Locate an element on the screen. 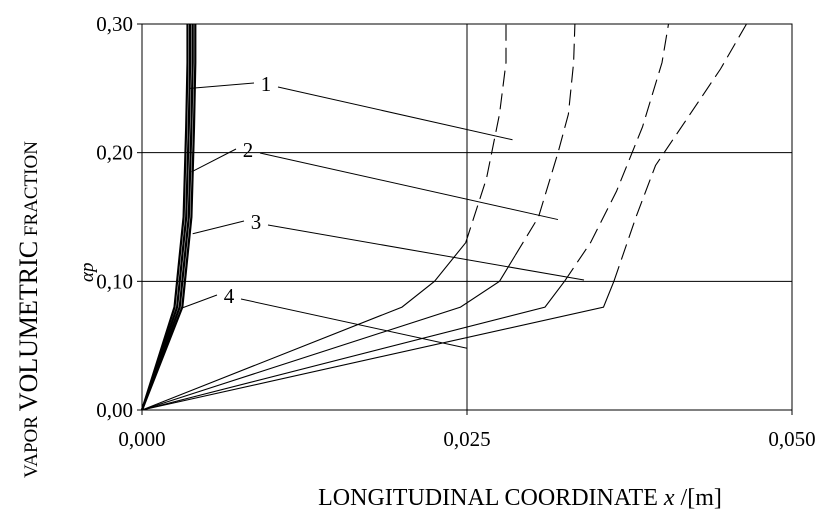 The height and width of the screenshot is (524, 827). y-axis-title: VAPOR VOLUMETRIC FRACTION is located at coordinates (28, 309).